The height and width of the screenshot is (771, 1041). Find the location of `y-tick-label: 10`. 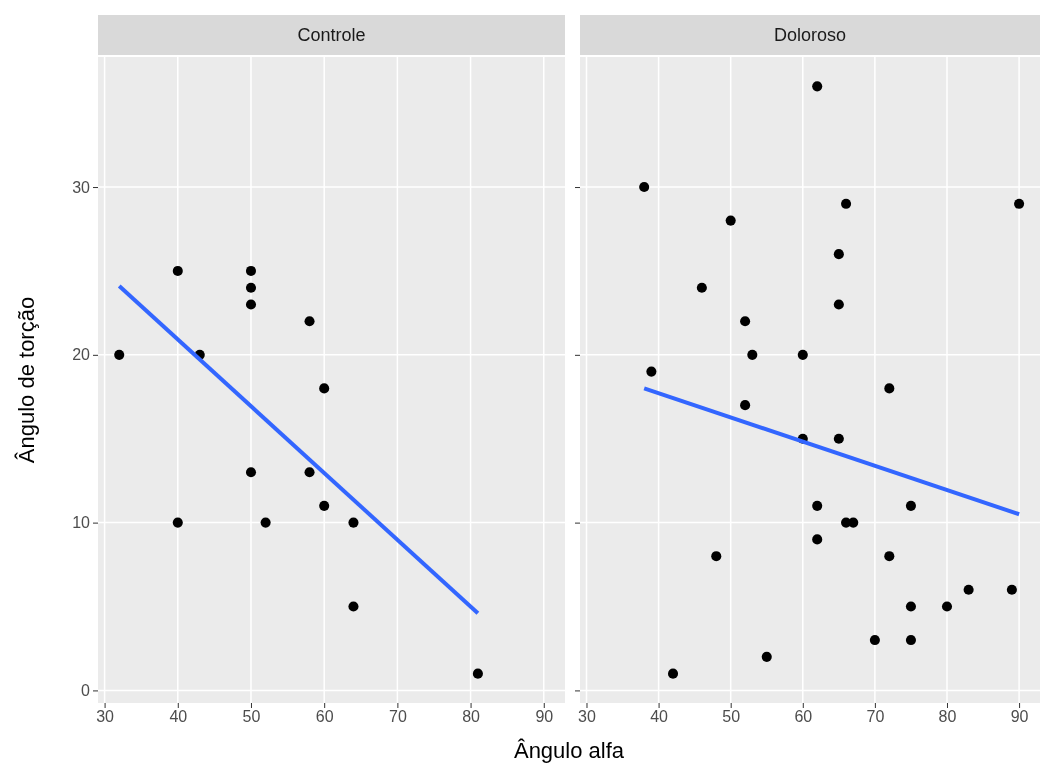

y-tick-label: 10 is located at coordinates (81, 523).